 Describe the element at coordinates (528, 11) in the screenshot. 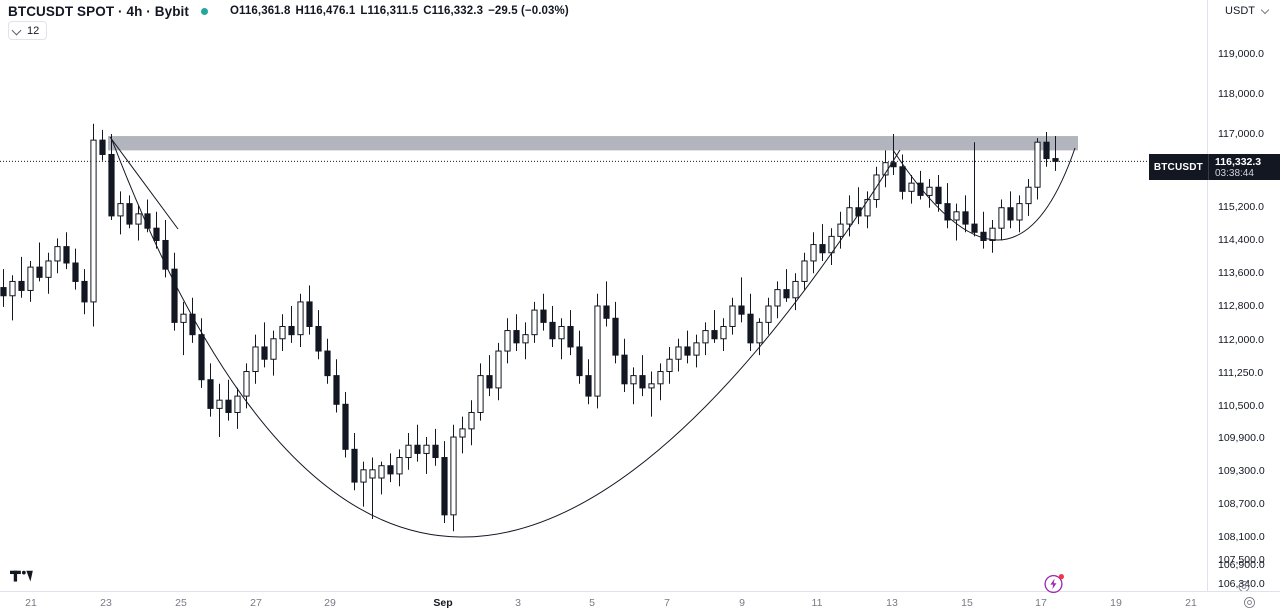

I see `change-value: −29.5 (−0.03%)` at that location.